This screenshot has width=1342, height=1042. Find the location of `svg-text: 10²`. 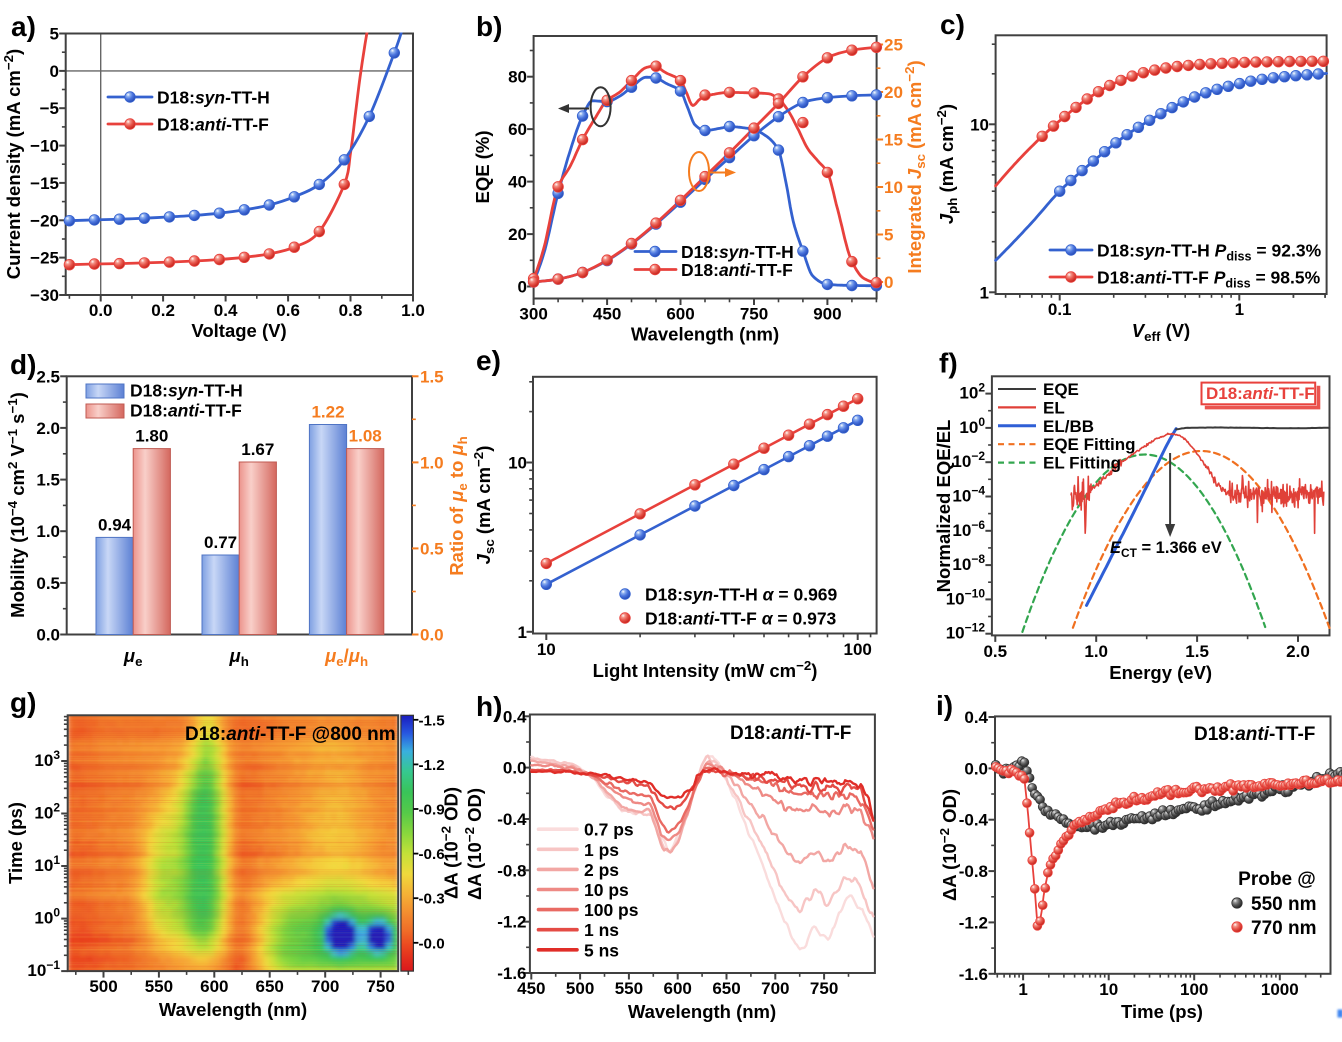

svg-text: 10² is located at coordinates (47, 812).